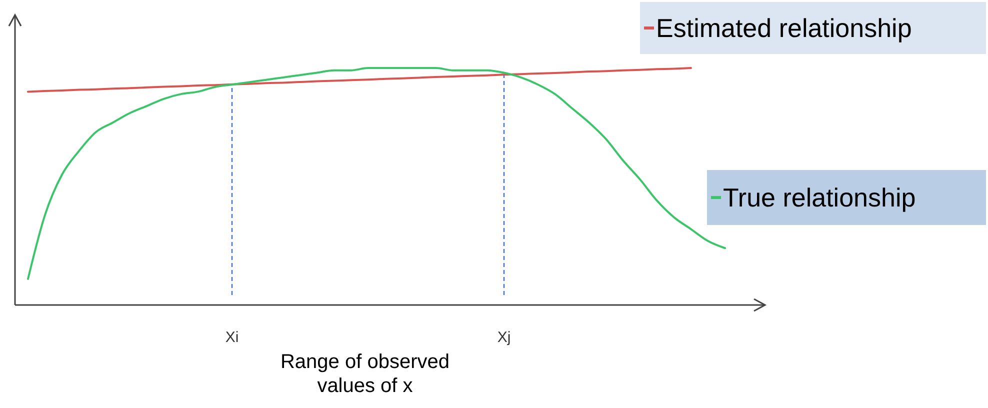  What do you see at coordinates (784, 28) in the screenshot?
I see `legend-label: Estimated relationship` at bounding box center [784, 28].